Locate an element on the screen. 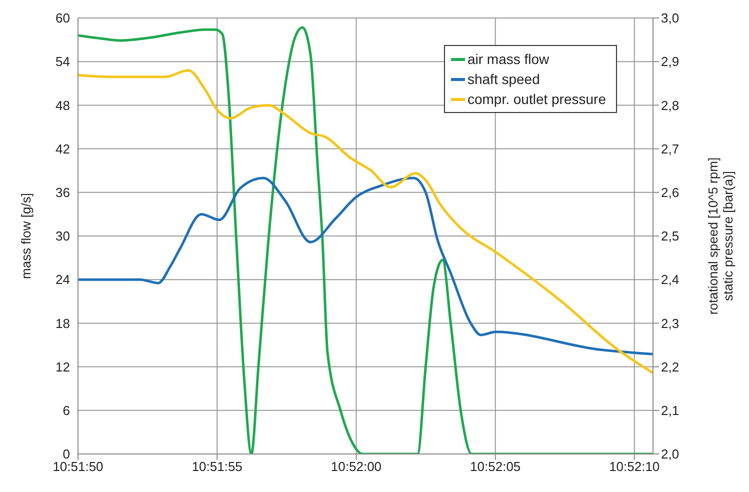 The width and height of the screenshot is (749, 492). y-tick-label: 6 is located at coordinates (66, 410).